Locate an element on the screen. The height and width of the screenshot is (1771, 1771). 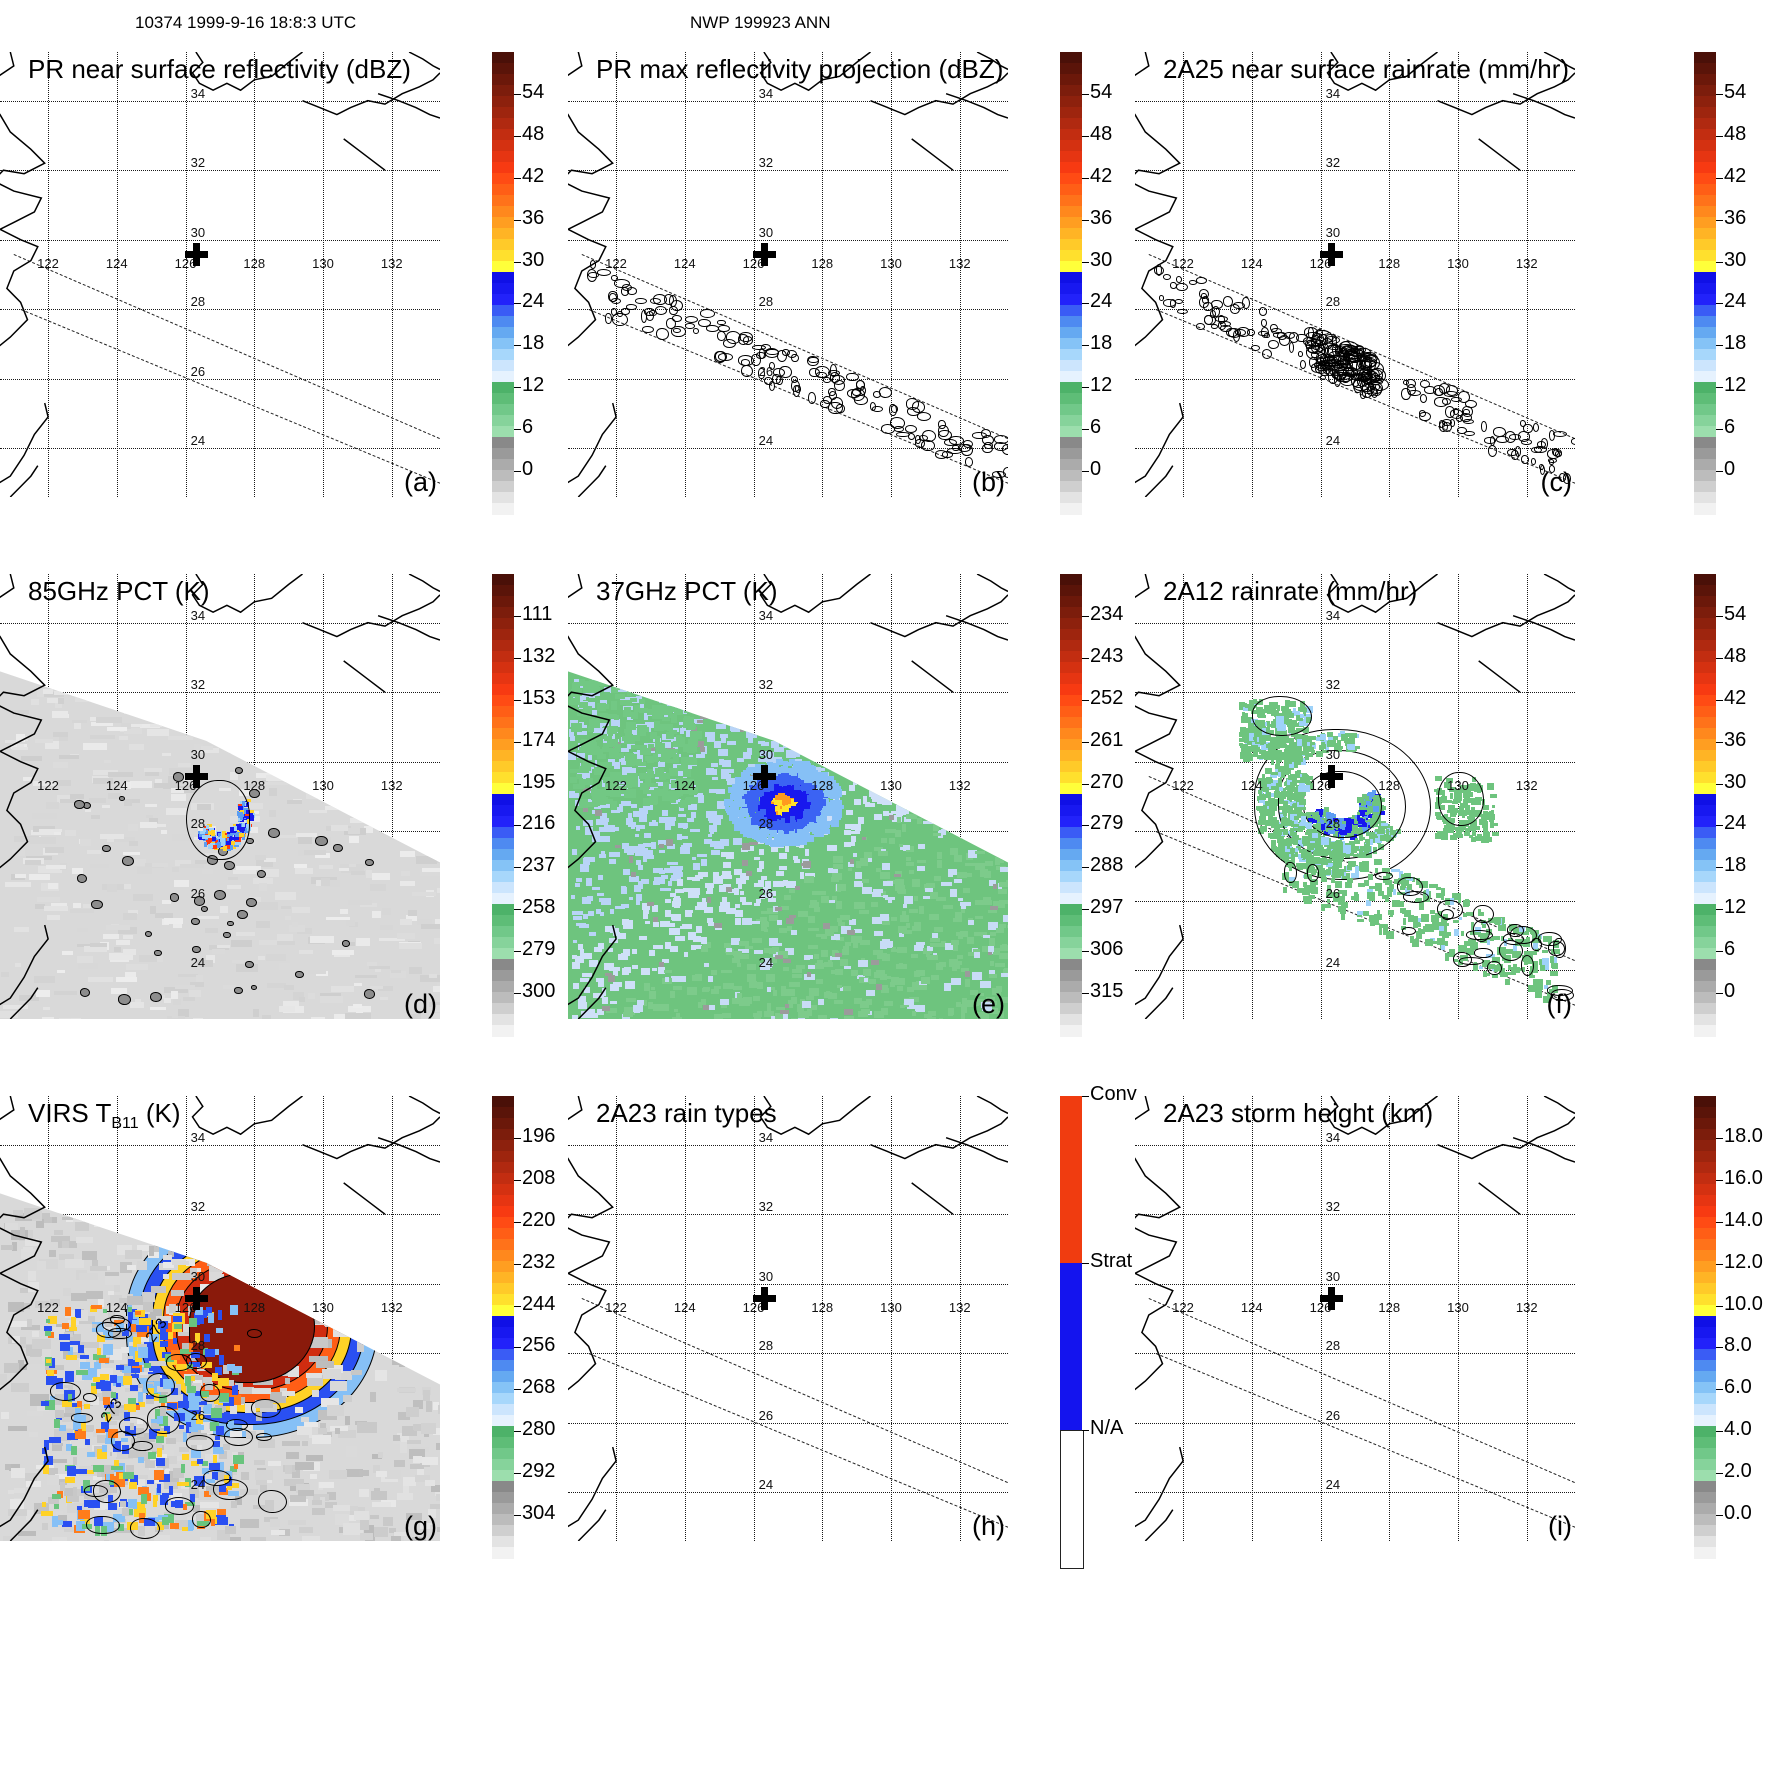
colorbar-tick-label: 132 is located at coordinates (539, 655).